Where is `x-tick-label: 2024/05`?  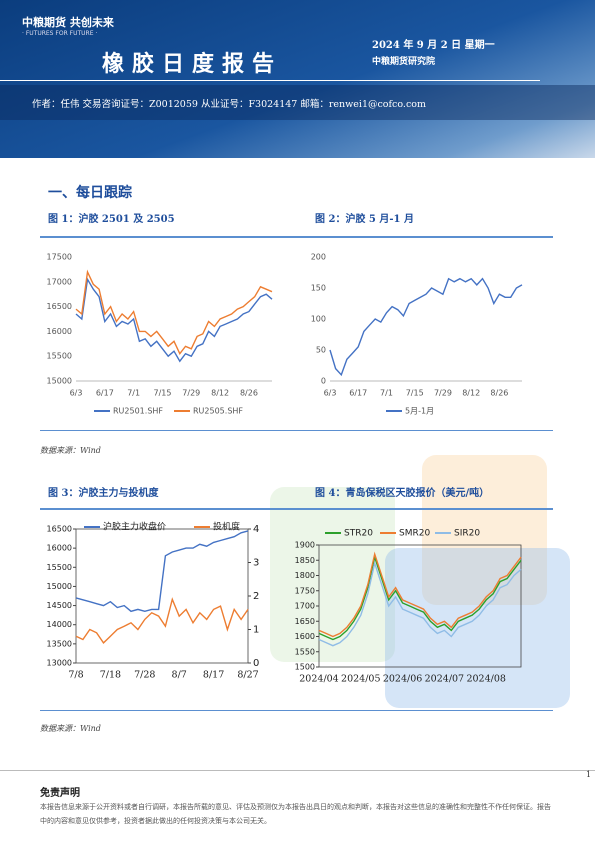 x-tick-label: 2024/05 is located at coordinates (360, 679).